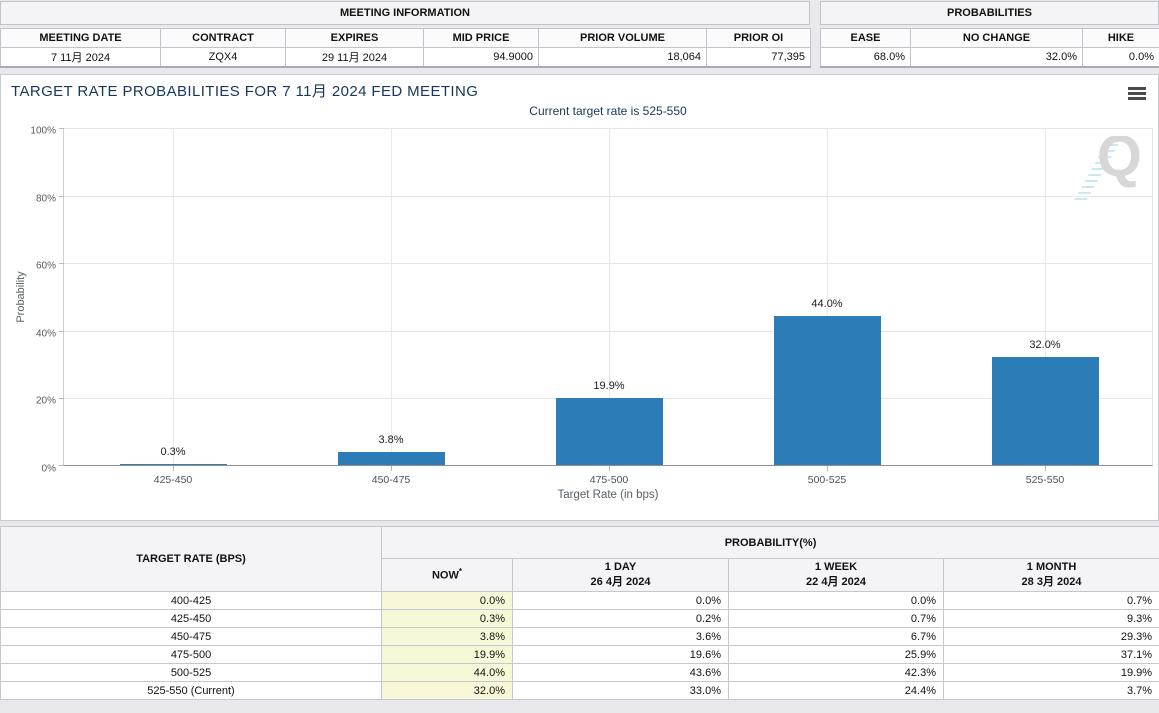 The image size is (1159, 713). I want to click on probability-cell: 29.3%, so click(1050, 636).